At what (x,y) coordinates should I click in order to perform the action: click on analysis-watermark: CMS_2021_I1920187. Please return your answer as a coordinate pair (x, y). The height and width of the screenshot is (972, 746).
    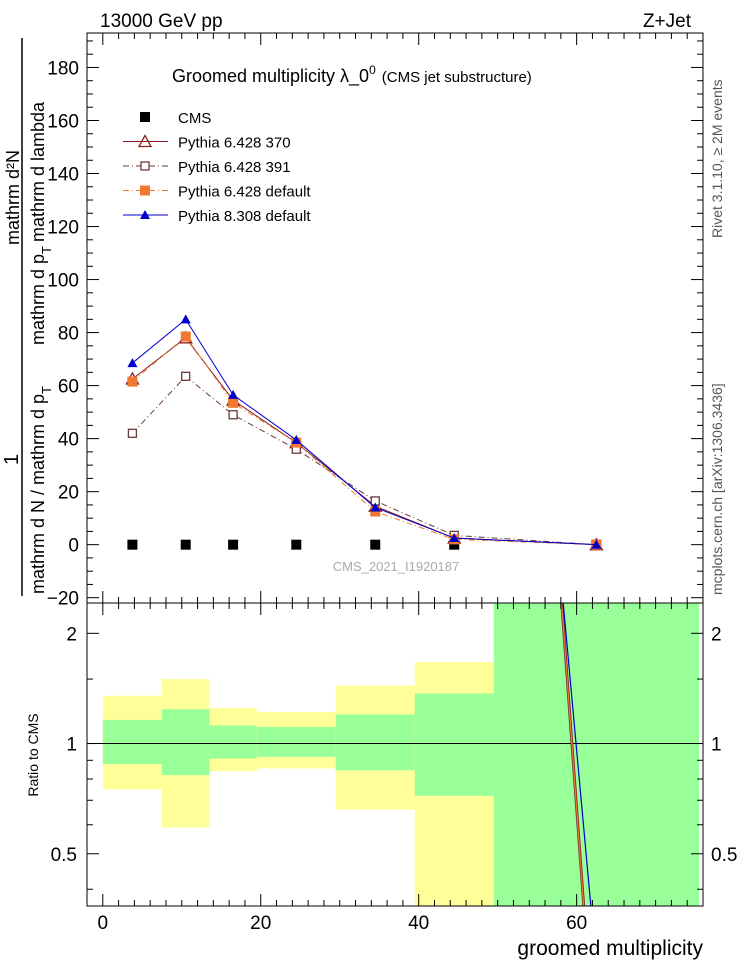
    Looking at the image, I should click on (396, 566).